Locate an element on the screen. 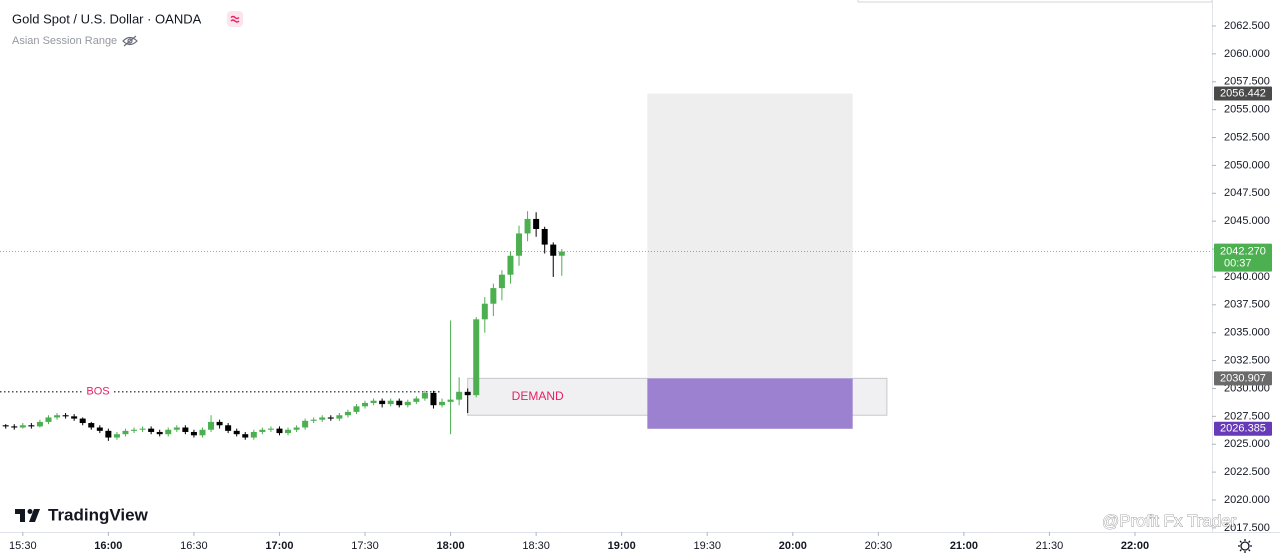 The height and width of the screenshot is (556, 1280). y-tick-label: 2035.000 is located at coordinates (1247, 333).